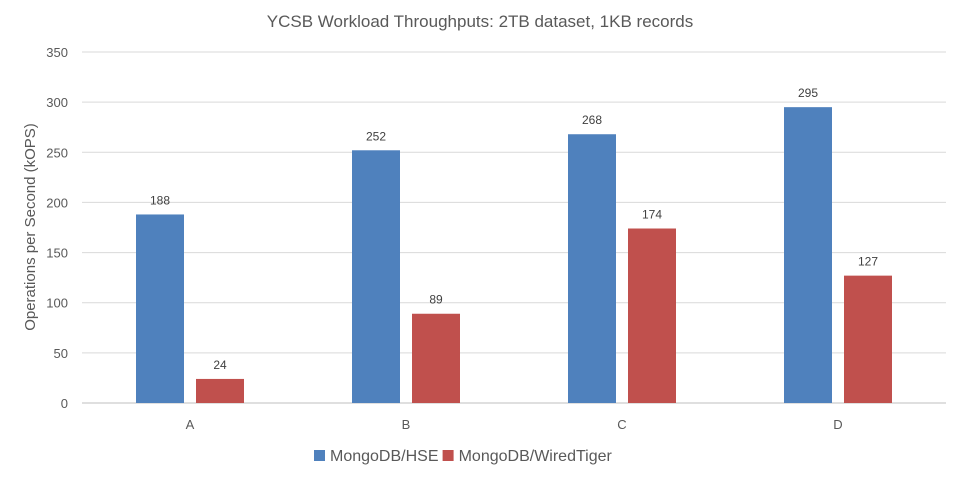 This screenshot has width=960, height=480. Describe the element at coordinates (592, 120) in the screenshot. I see `data-label: 268` at that location.